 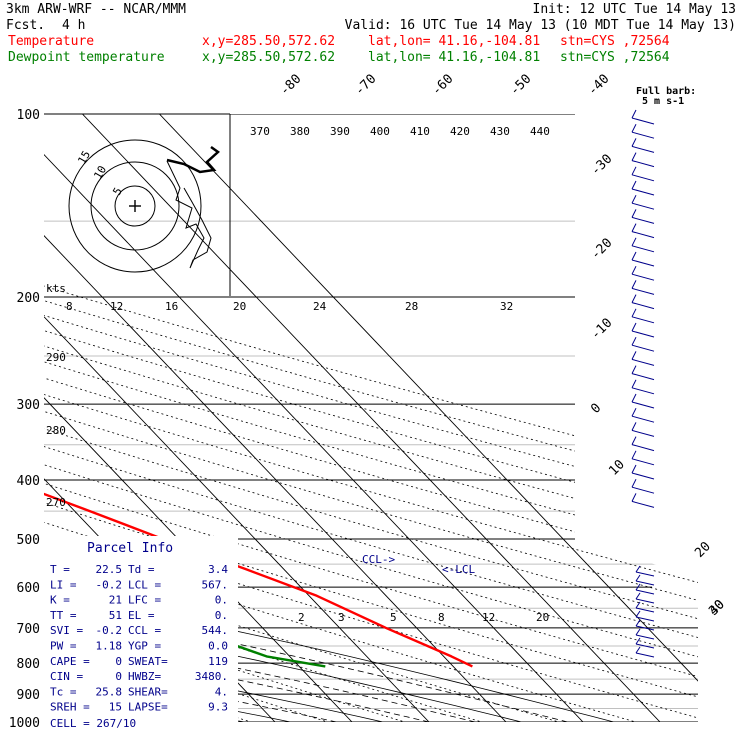 I want to click on isotherm-label-10: 10, so click(x=617, y=468).